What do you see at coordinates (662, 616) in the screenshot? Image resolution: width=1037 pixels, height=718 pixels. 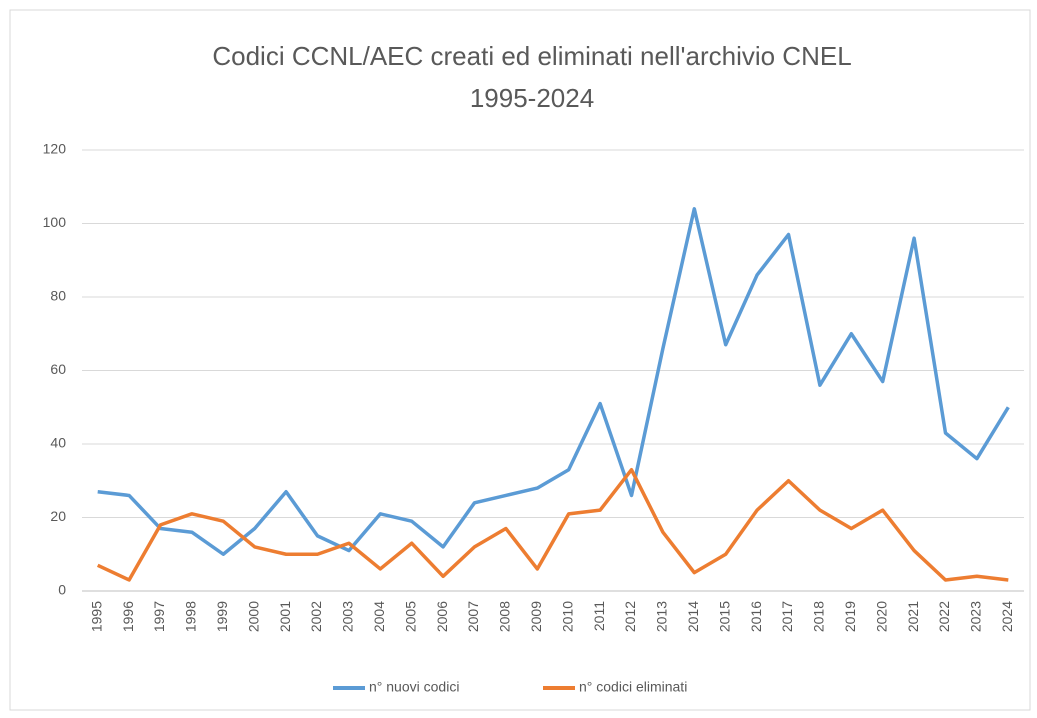 I see `x-tick-label: 2013` at bounding box center [662, 616].